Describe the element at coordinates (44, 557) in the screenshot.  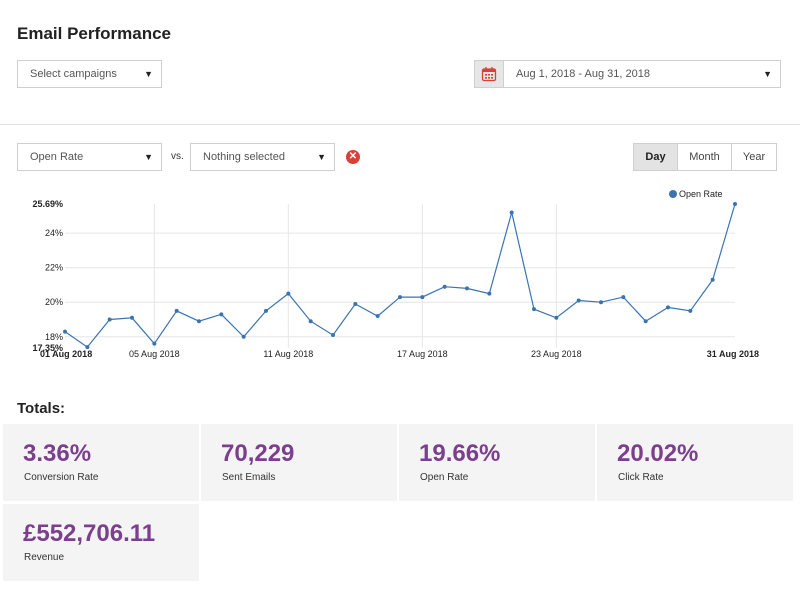
I see `metric-label: Revenue` at that location.